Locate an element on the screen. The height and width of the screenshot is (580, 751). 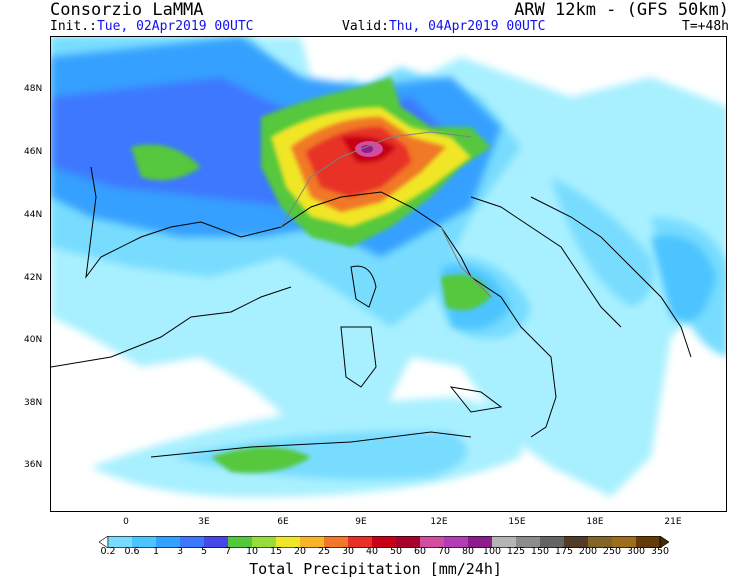
init-time: Init.:Tue, 02Apr2019 00UTC is located at coordinates (152, 26).